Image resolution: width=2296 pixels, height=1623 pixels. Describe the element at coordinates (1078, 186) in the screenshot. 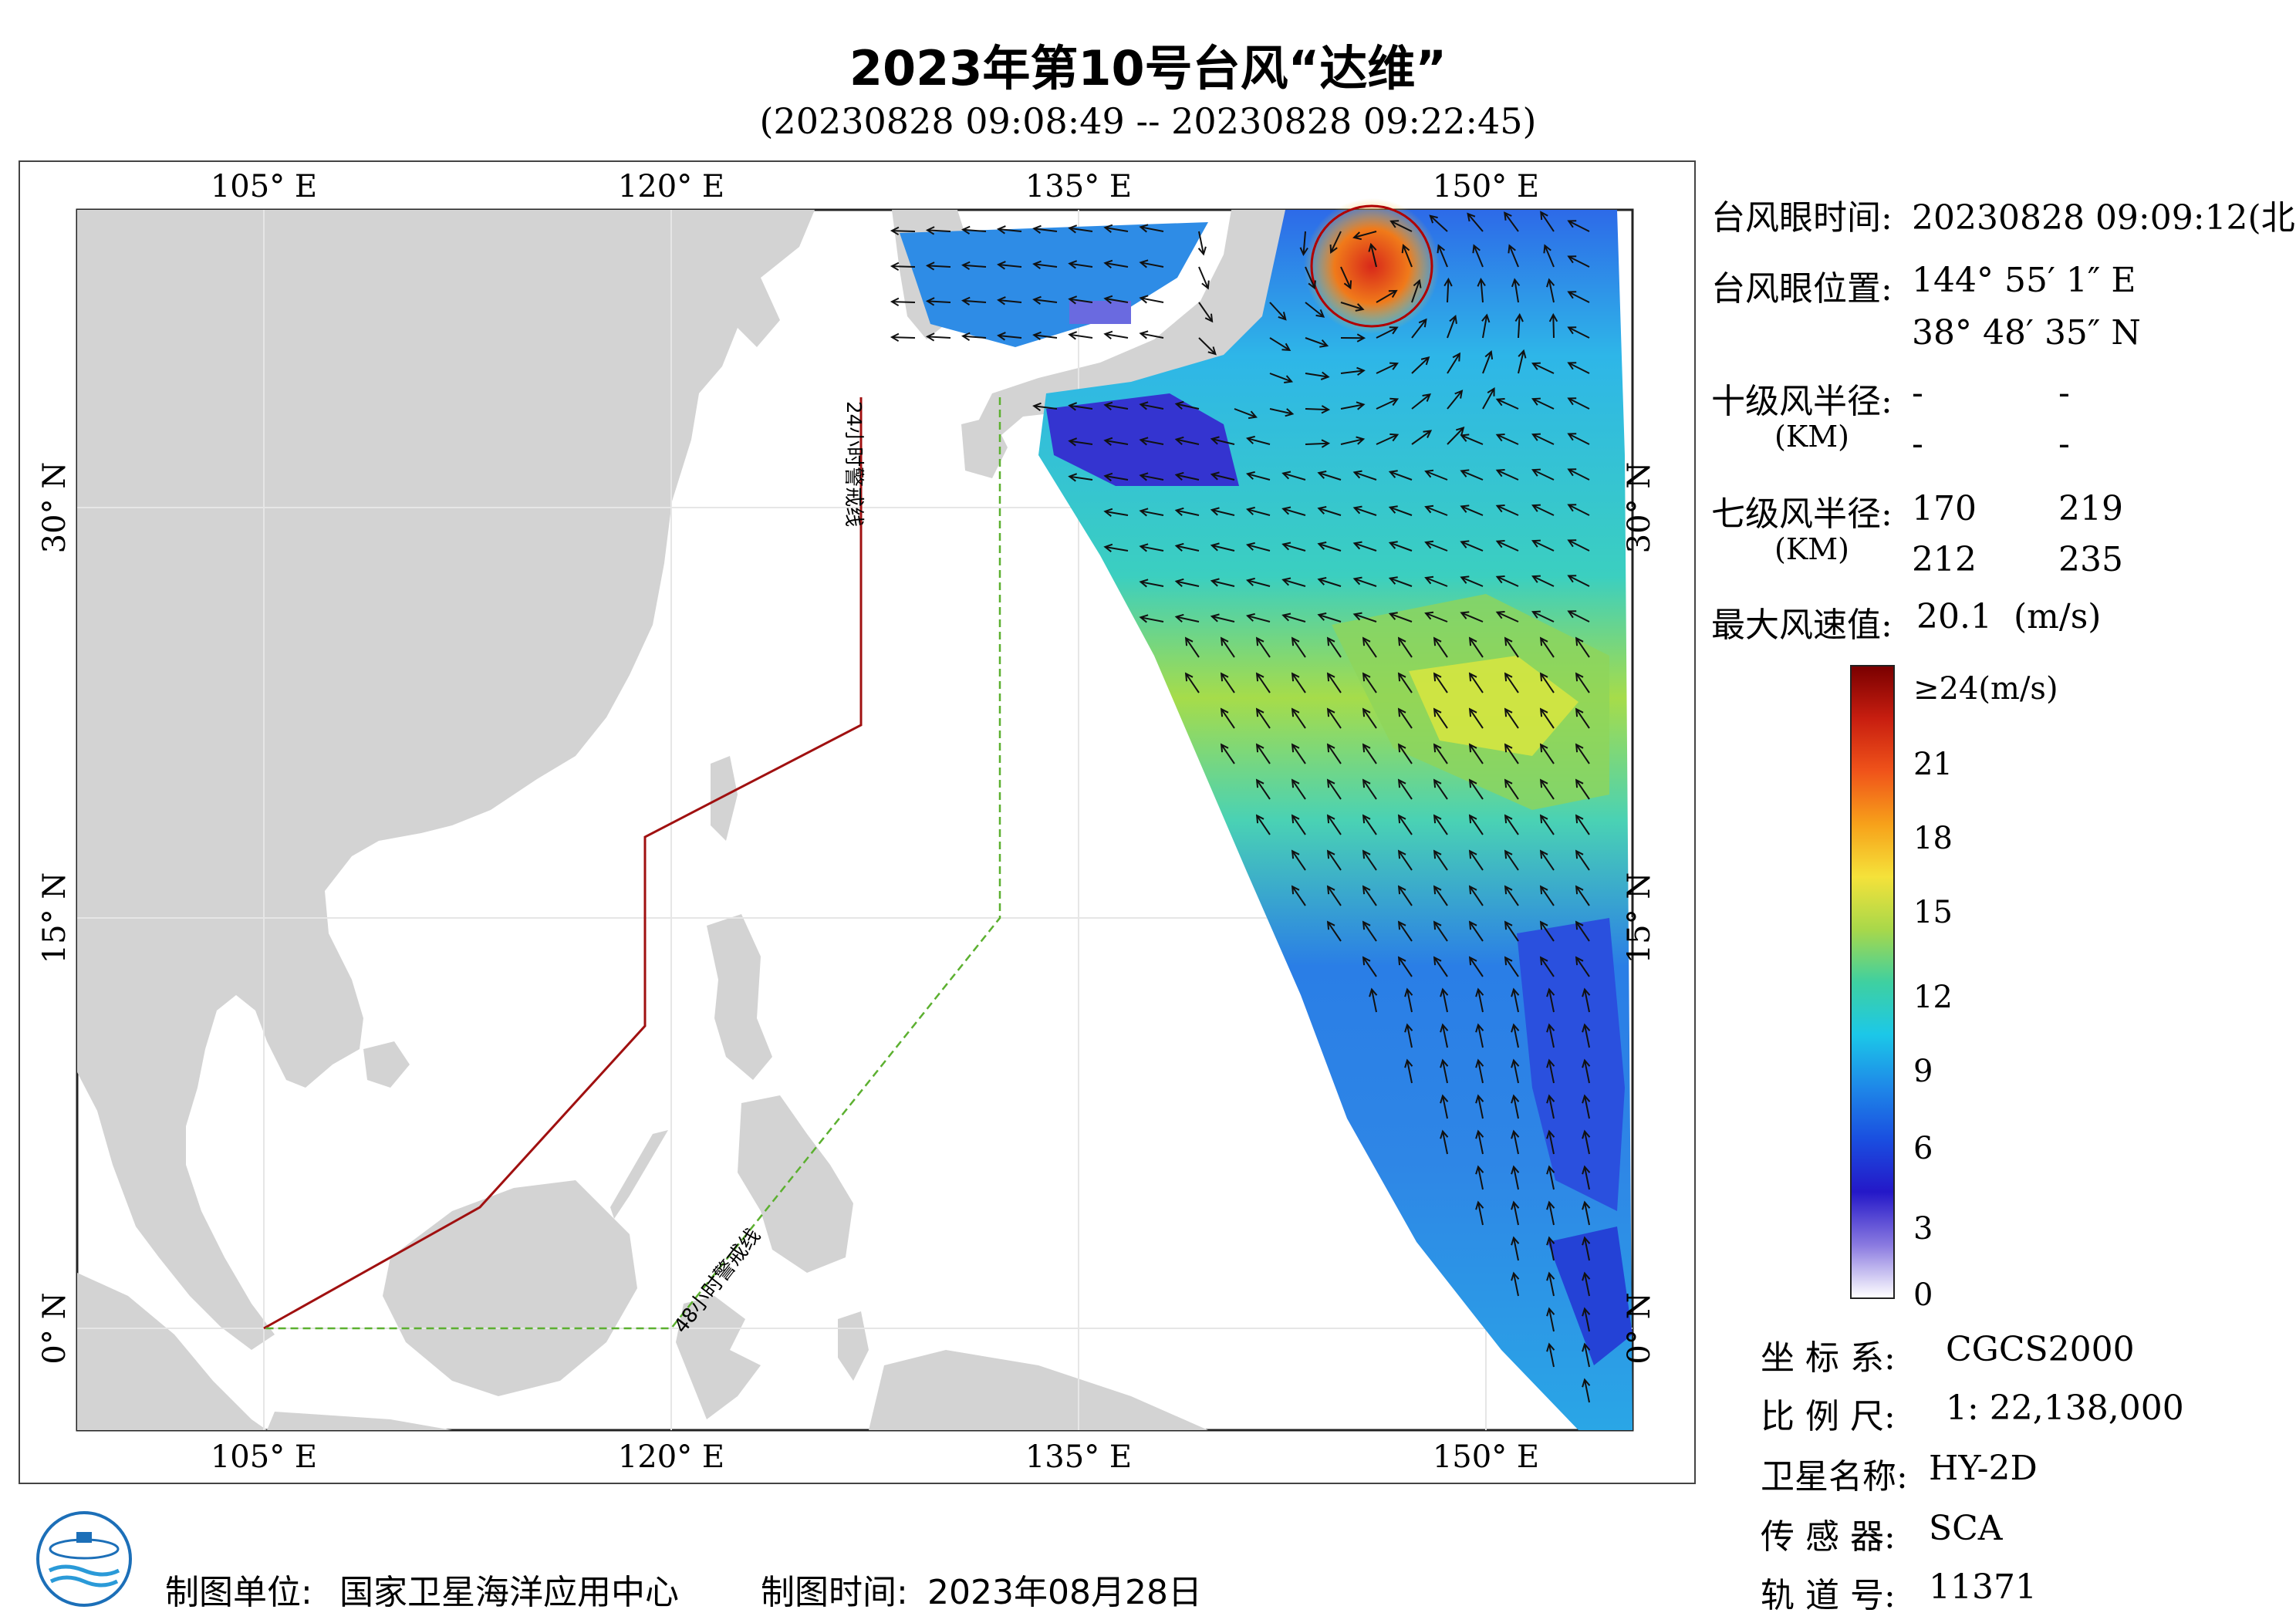

I see `lon-label-top-135: 135° E` at that location.